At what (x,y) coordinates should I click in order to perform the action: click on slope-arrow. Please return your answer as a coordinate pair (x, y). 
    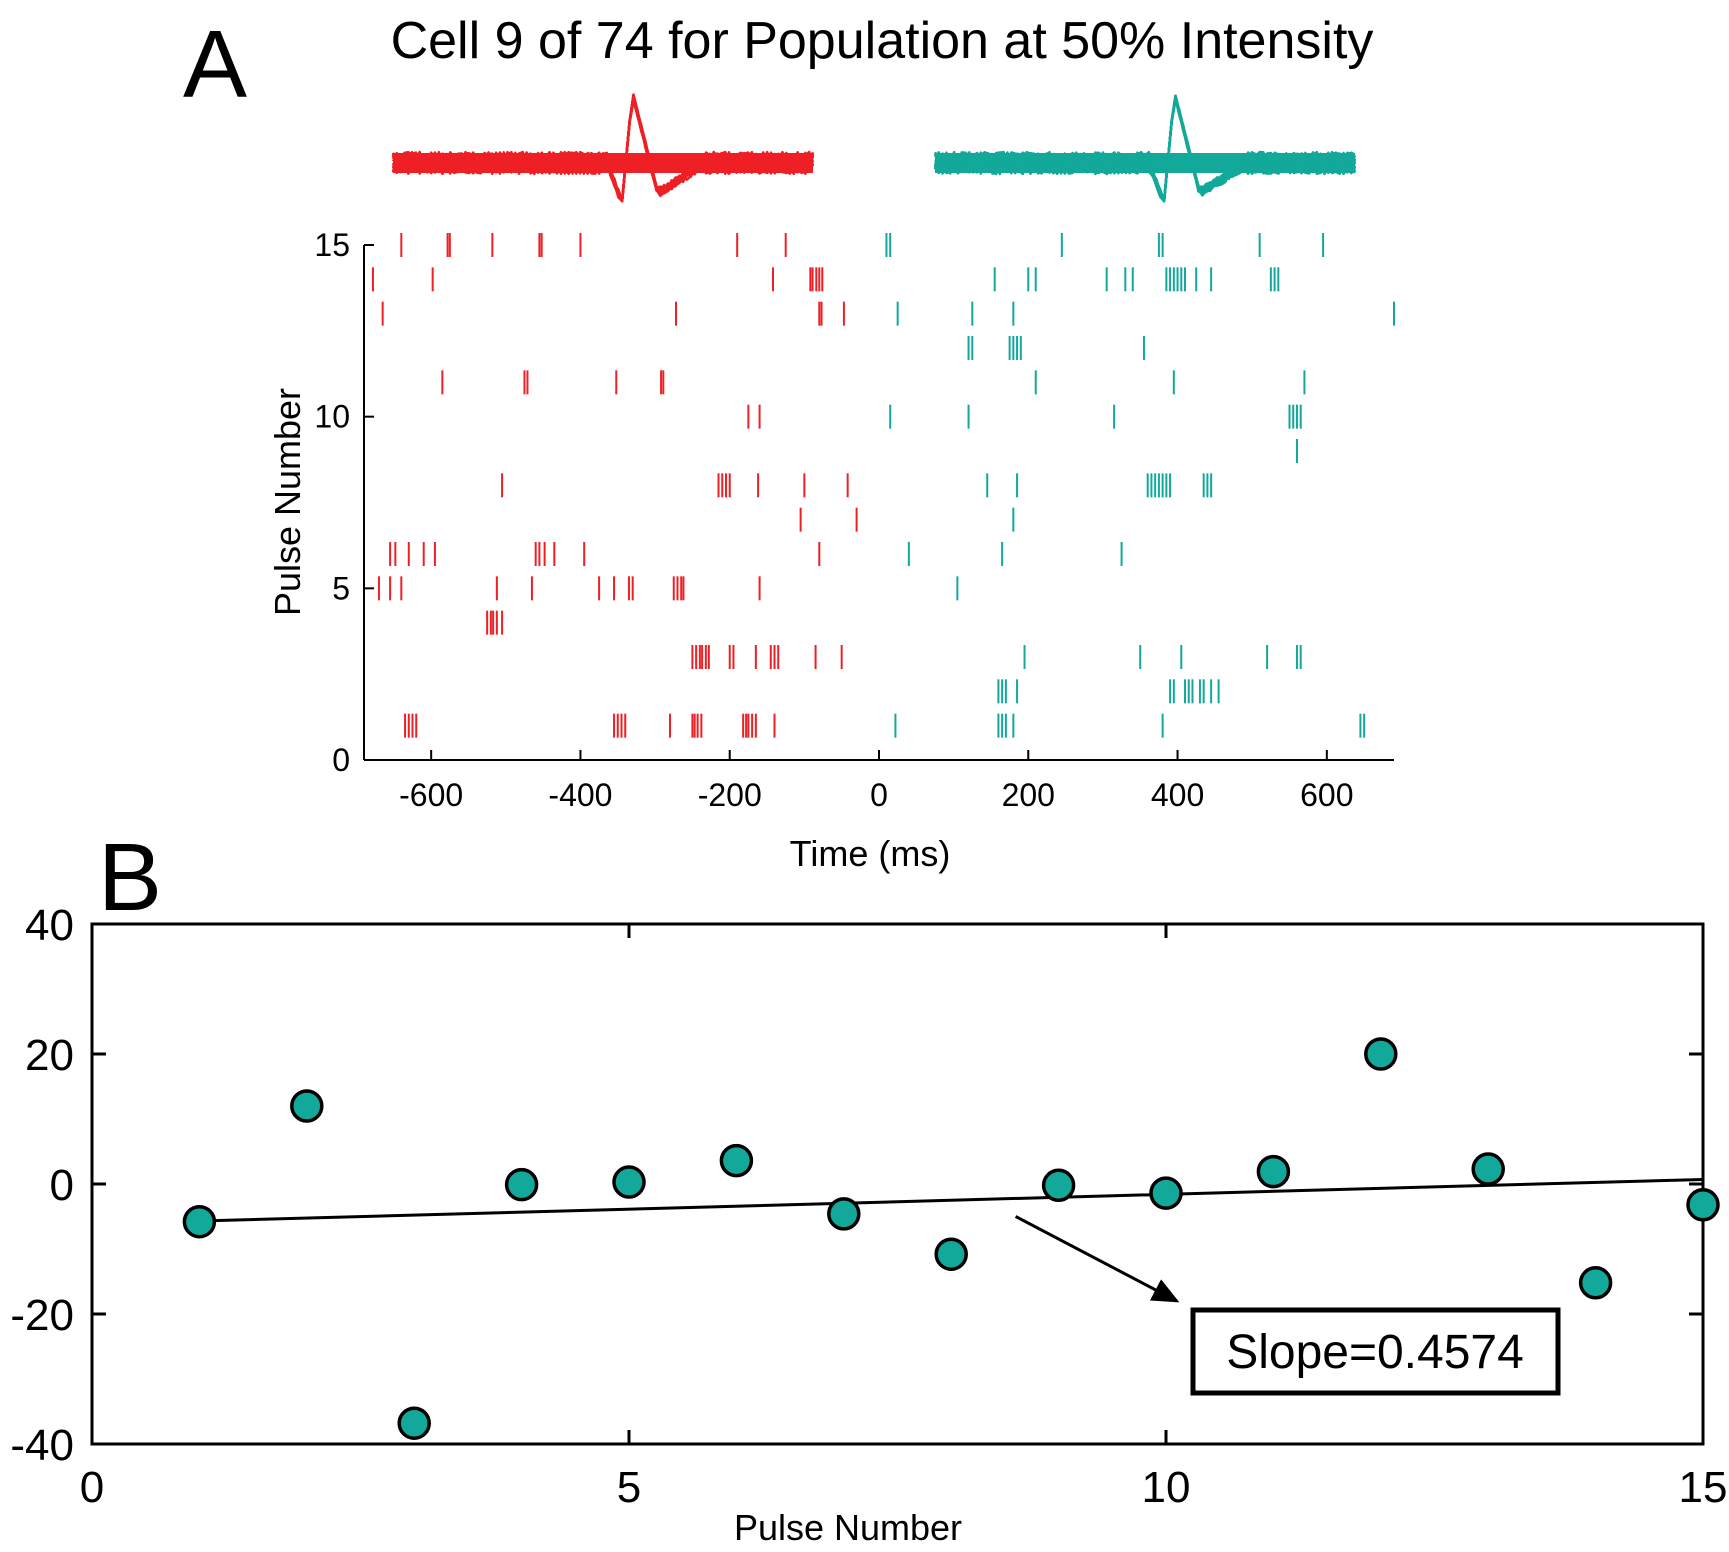
    Looking at the image, I should click on (1097, 1259).